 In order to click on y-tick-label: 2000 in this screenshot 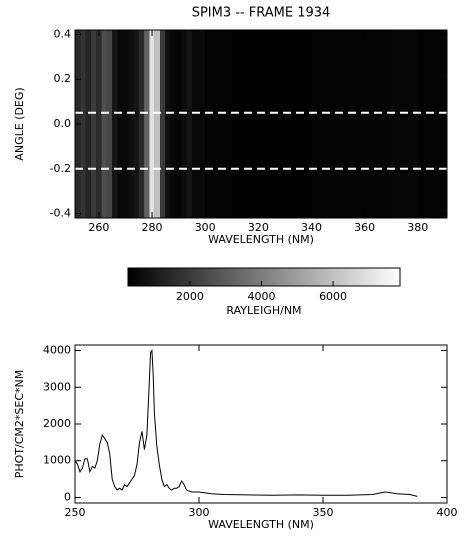, I will do `click(57, 423)`.